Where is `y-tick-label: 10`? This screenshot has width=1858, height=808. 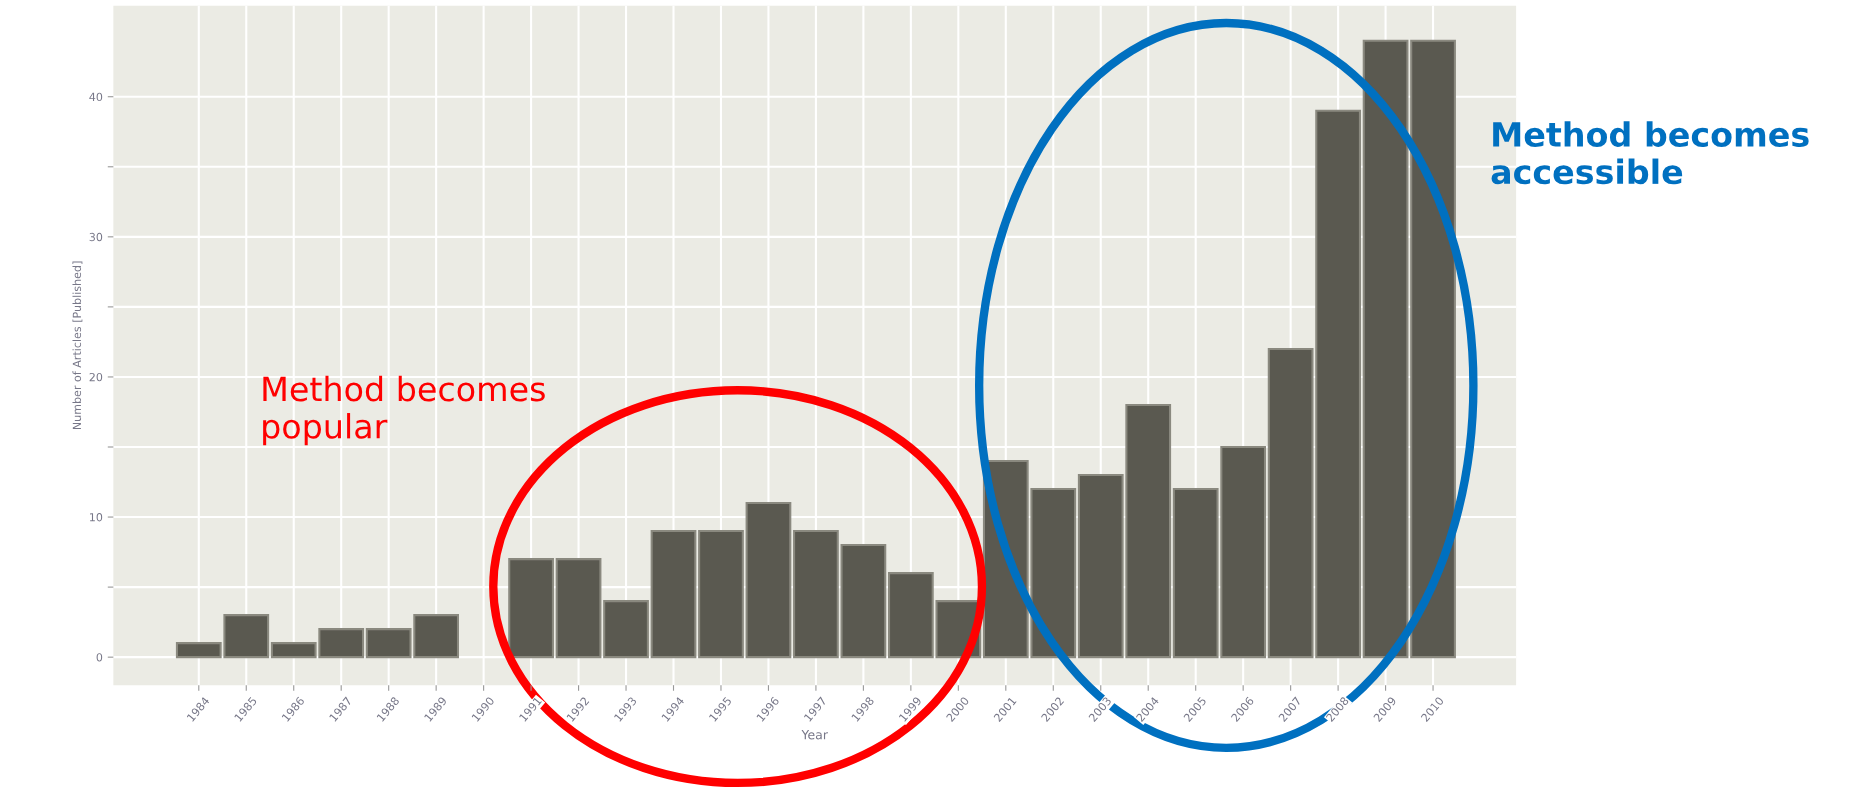
y-tick-label: 10 is located at coordinates (96, 517).